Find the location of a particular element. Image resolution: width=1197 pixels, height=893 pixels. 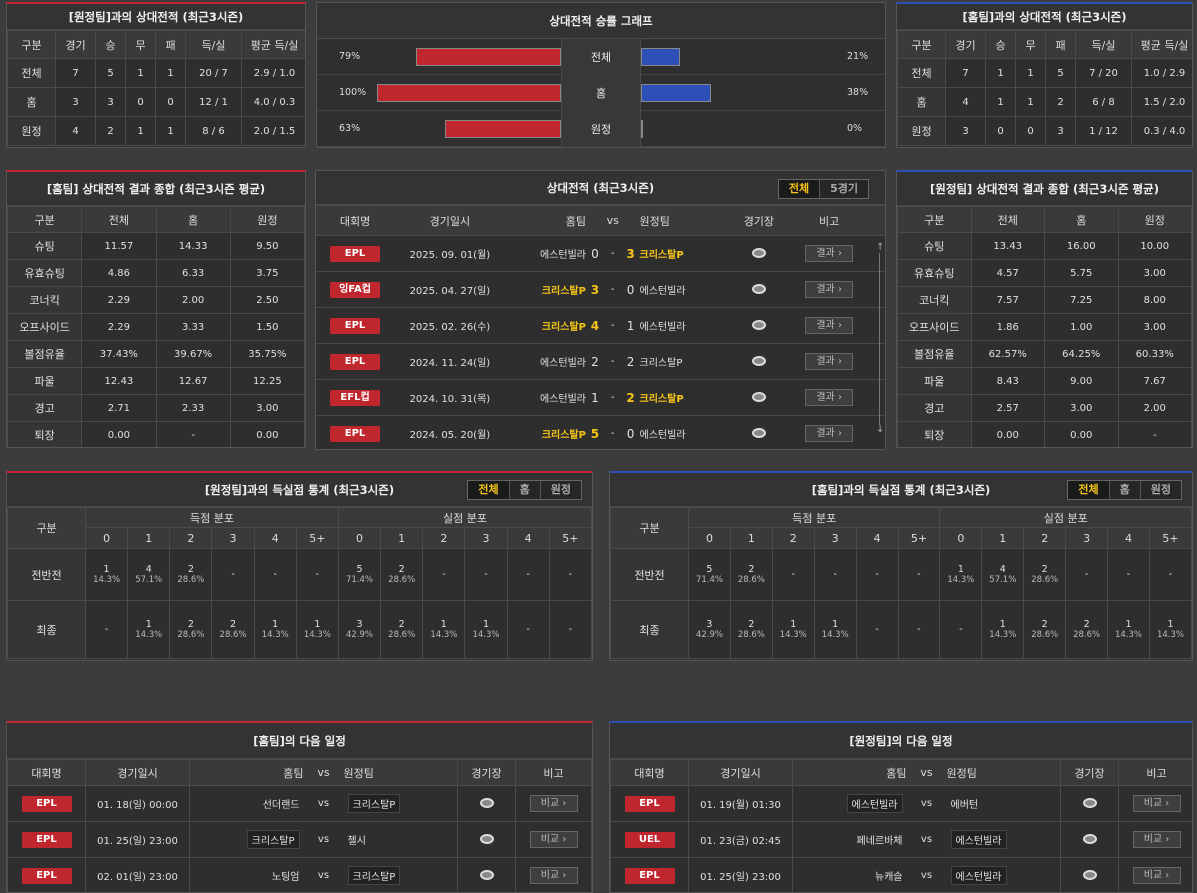

column-header: 전체 is located at coordinates (119, 219).